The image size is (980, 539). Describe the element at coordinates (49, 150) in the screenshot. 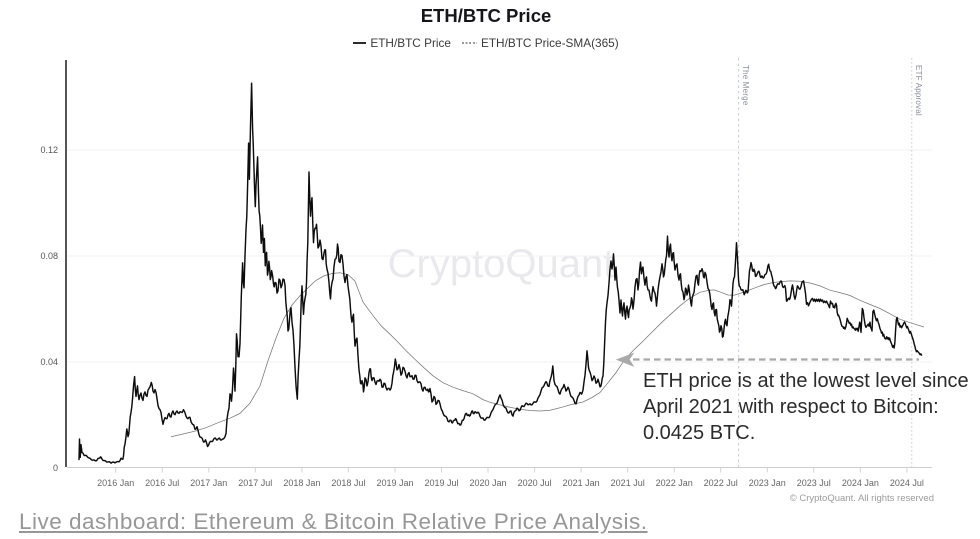

I see `svg-text: 0.12` at that location.